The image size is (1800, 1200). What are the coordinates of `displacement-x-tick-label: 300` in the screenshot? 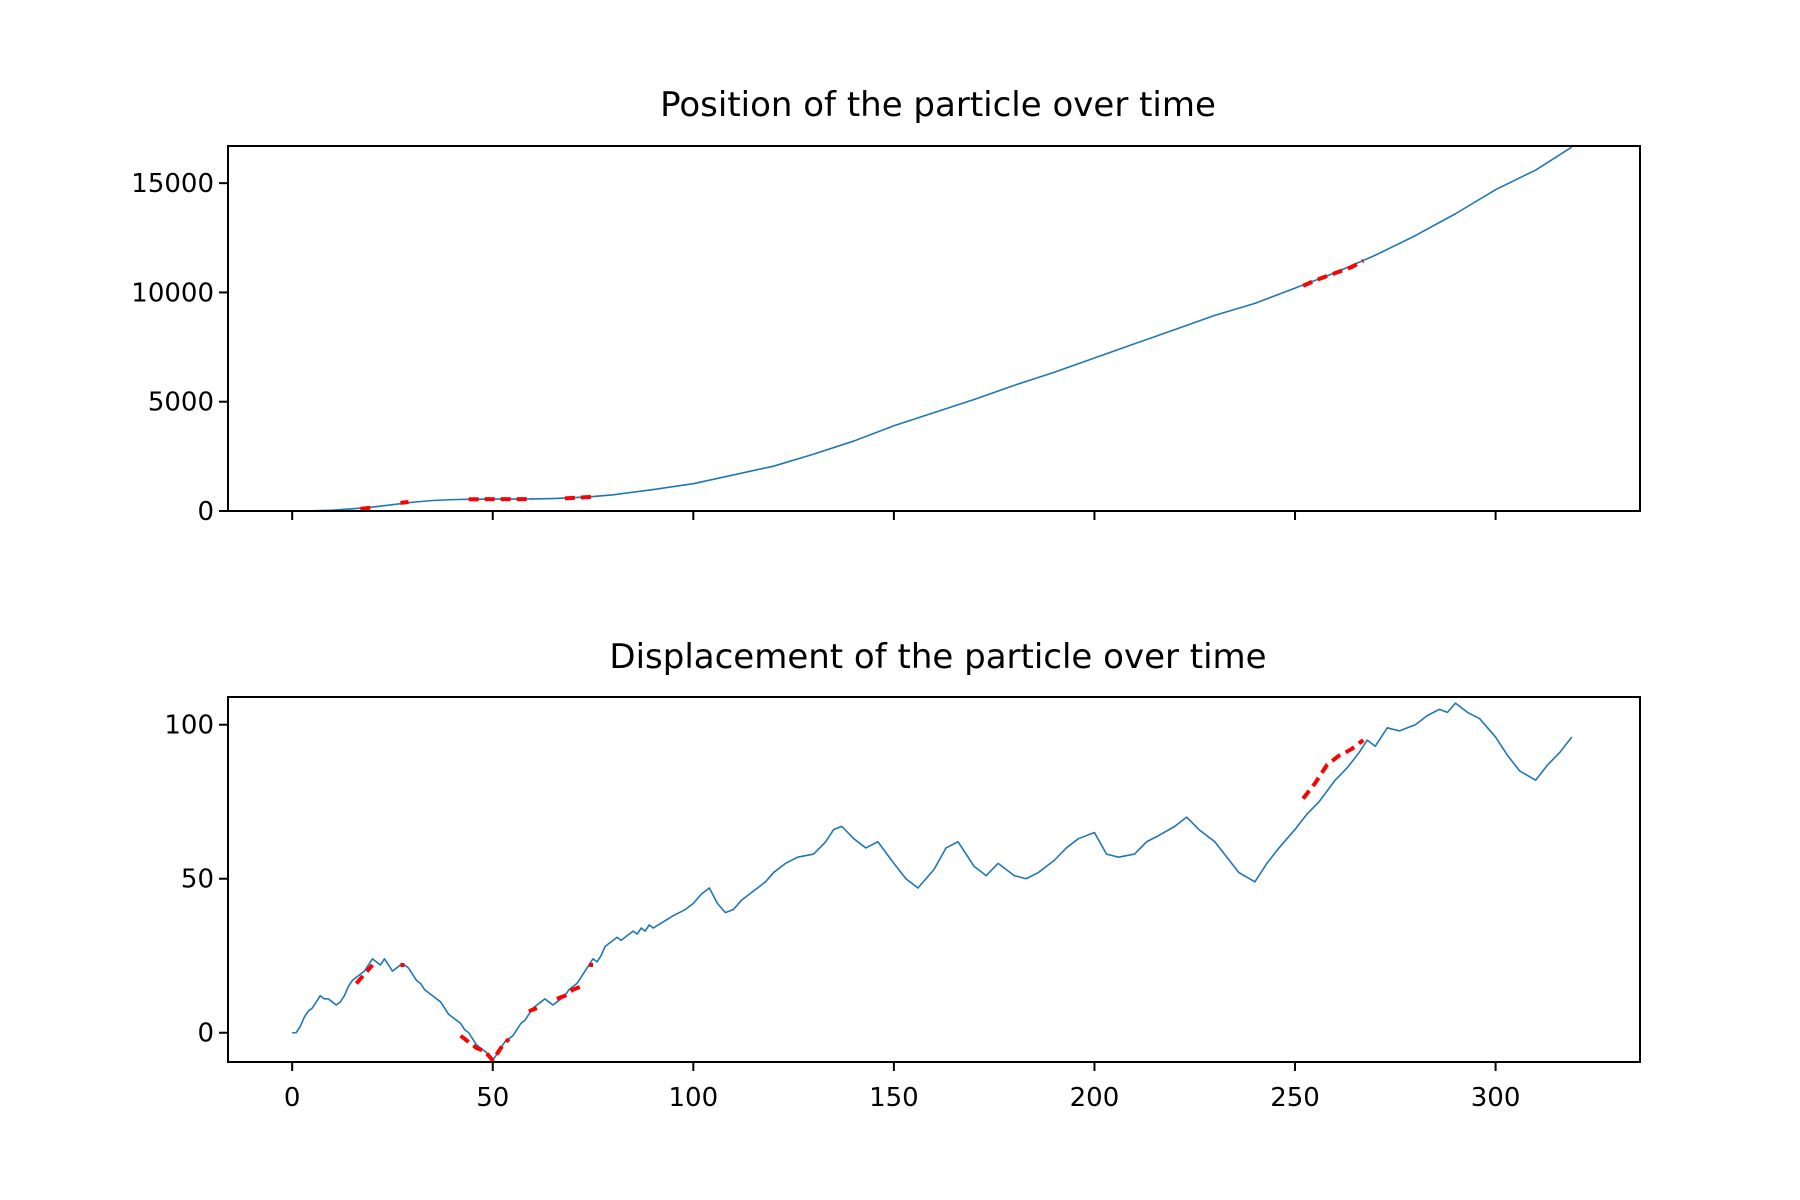 It's located at (1496, 1098).